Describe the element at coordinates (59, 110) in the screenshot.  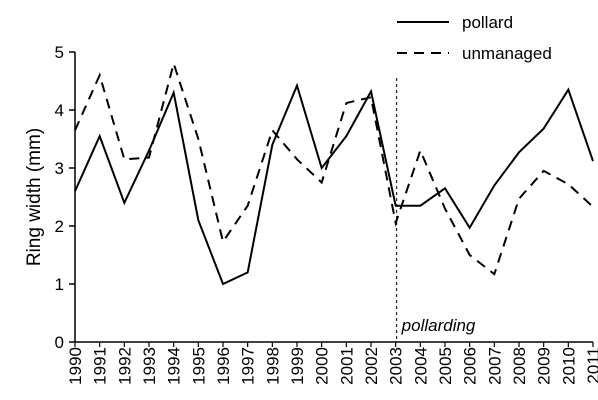
I see `y-tick-label: 4` at that location.